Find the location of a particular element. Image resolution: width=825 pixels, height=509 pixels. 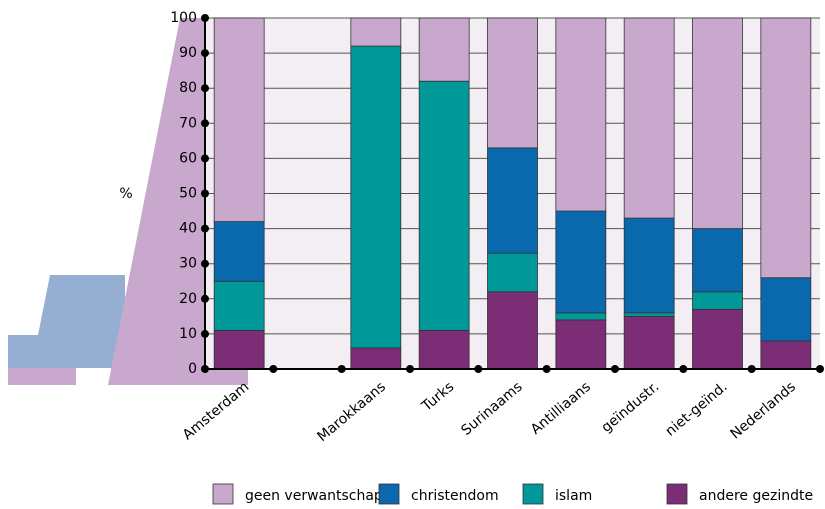

y-tick-label: 40 is located at coordinates (188, 229).